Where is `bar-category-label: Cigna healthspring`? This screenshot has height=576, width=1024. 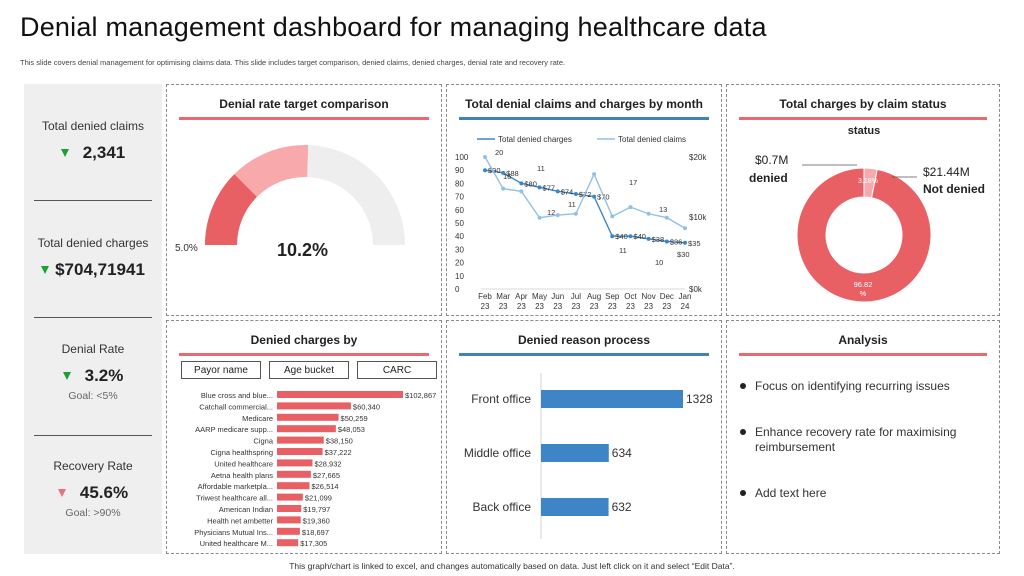
bar-category-label: Cigna healthspring is located at coordinates (241, 452).